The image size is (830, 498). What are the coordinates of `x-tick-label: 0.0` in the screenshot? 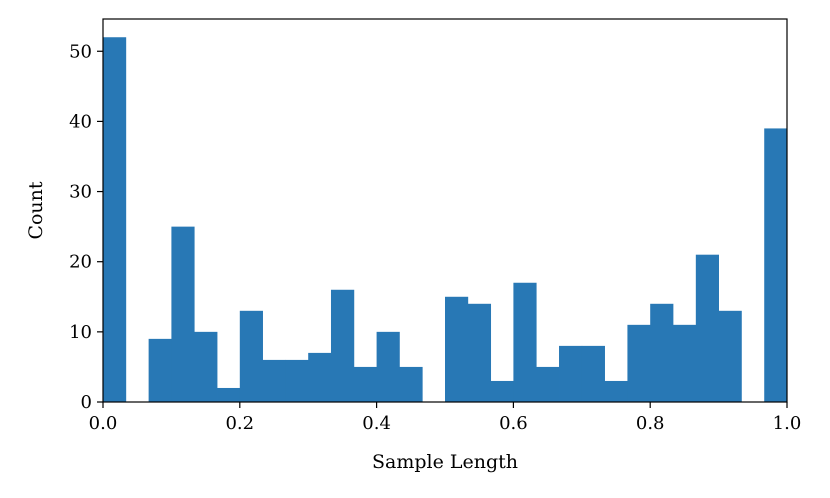 It's located at (103, 423).